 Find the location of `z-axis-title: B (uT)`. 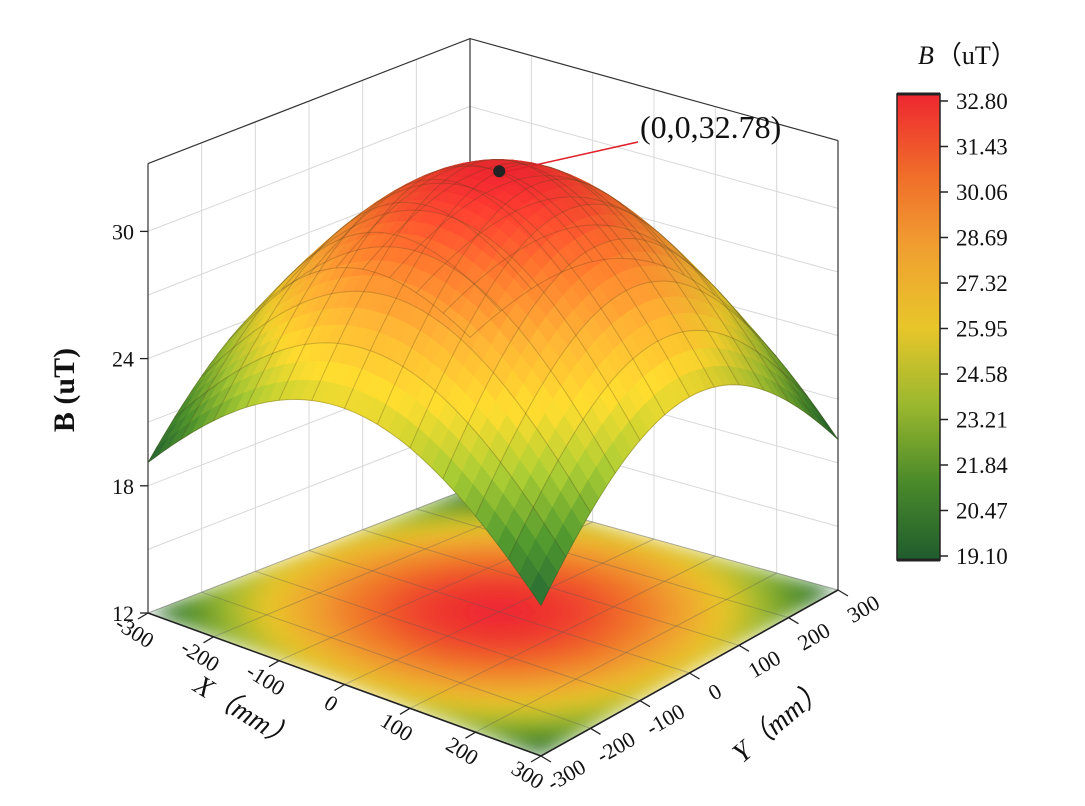

z-axis-title: B (uT) is located at coordinates (64, 390).